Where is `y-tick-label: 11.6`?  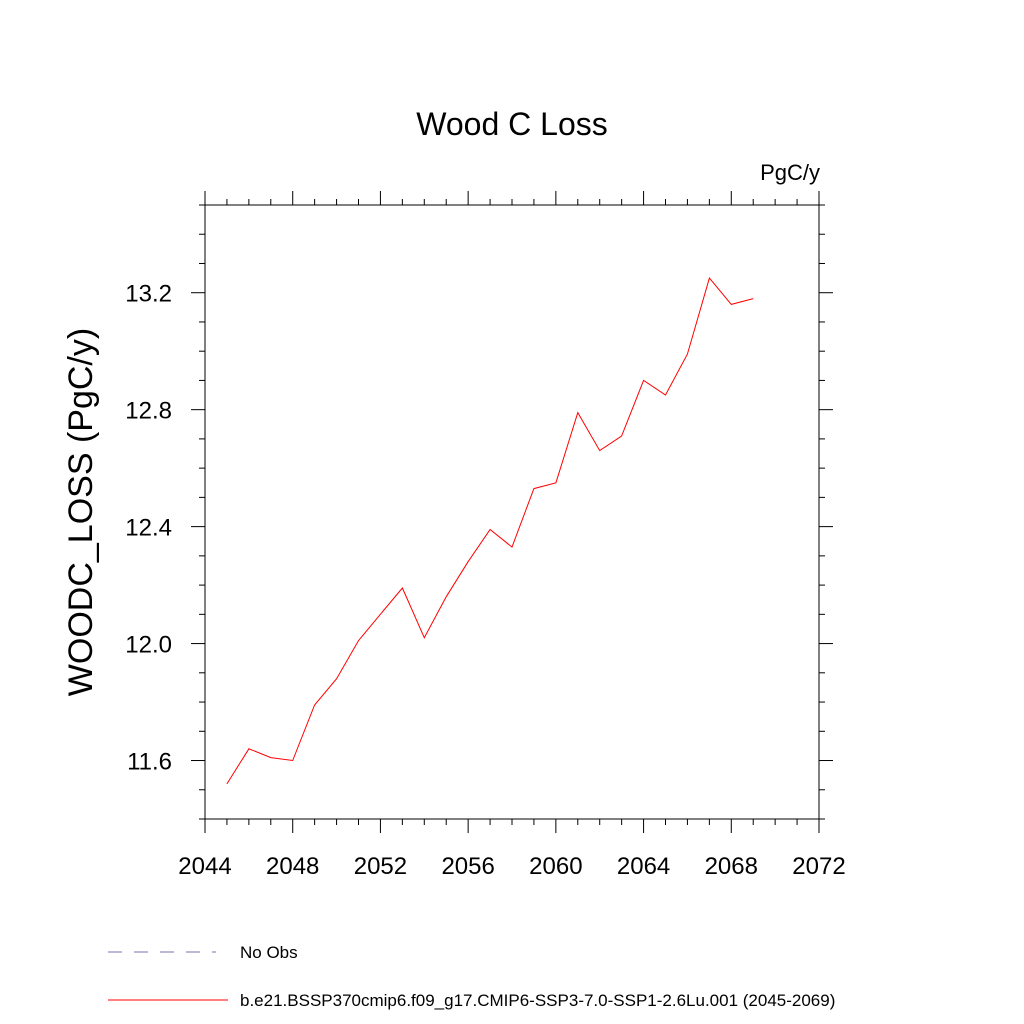
y-tick-label: 11.6 is located at coordinates (149, 762).